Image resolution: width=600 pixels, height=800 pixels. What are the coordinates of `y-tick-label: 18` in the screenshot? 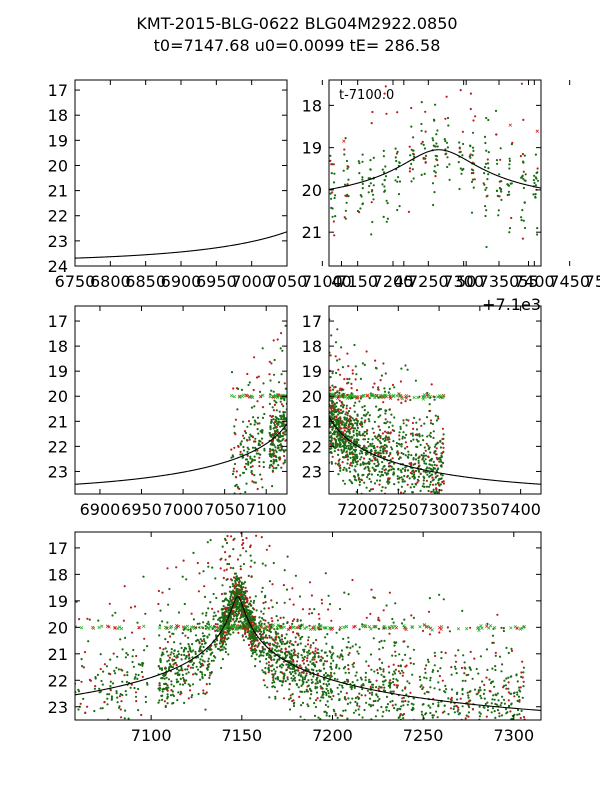 It's located at (58, 115).